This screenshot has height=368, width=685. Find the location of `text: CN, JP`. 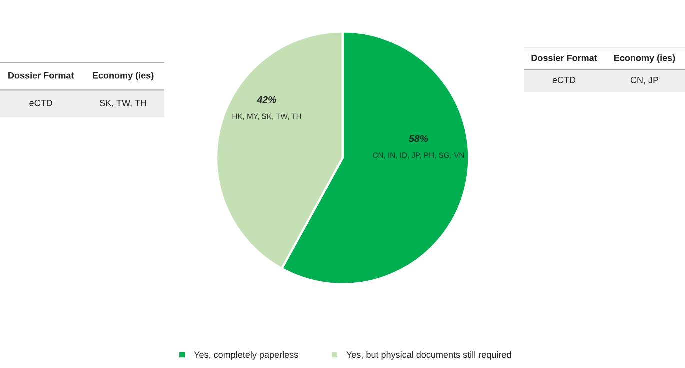

text: CN, JP is located at coordinates (644, 80).